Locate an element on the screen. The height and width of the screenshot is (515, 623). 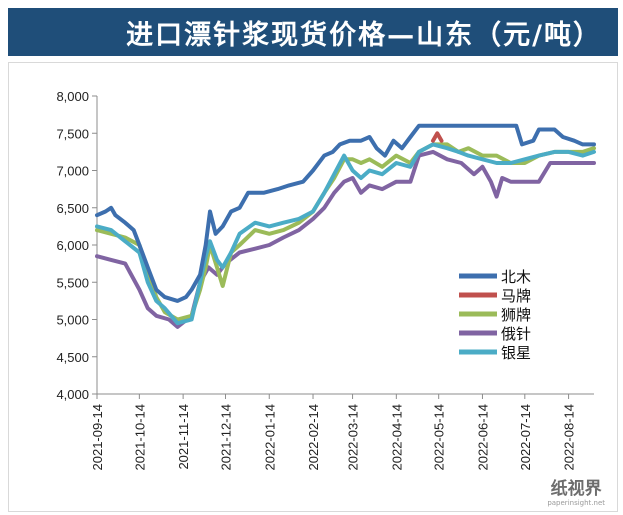
x-tick-label: 2021-12-14 is located at coordinates (225, 437).